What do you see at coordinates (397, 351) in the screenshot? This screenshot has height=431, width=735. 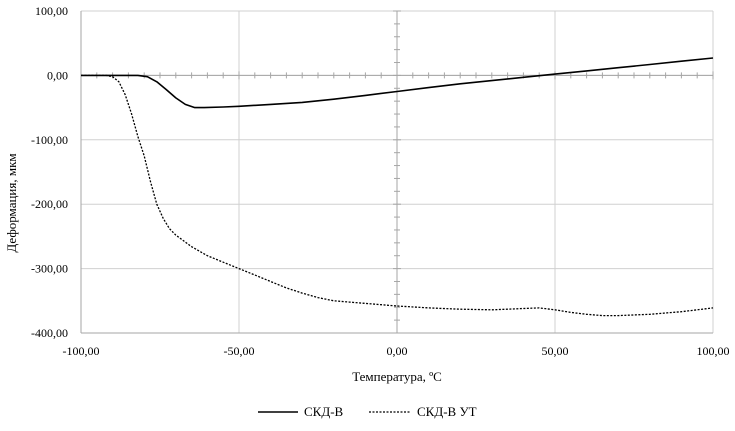 I see `x-tick-label: 0,00` at bounding box center [397, 351].